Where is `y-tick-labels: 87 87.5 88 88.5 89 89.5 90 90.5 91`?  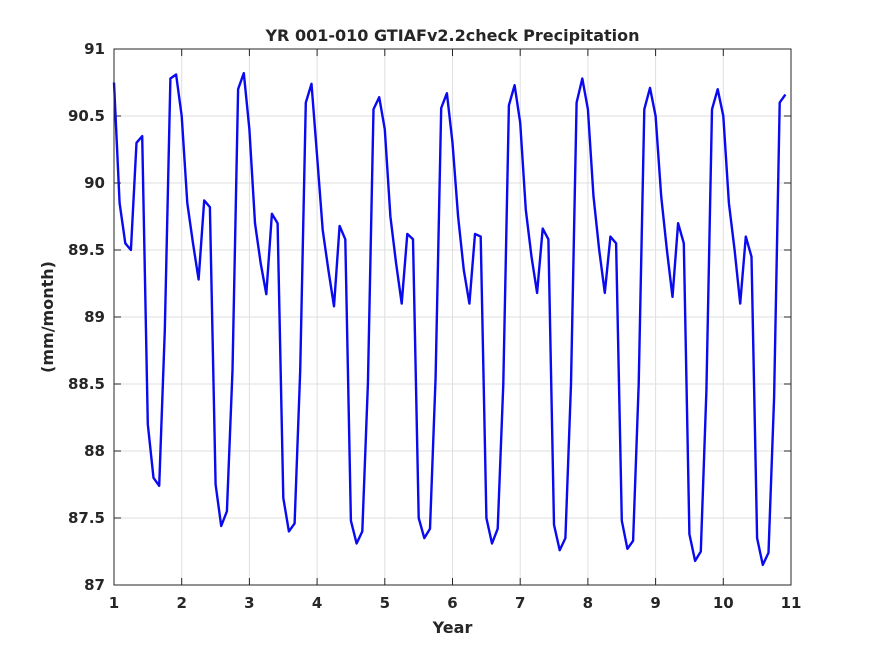 y-tick-labels: 87 87.5 88 88.5 89 89.5 90 90.5 91 is located at coordinates (86, 317).